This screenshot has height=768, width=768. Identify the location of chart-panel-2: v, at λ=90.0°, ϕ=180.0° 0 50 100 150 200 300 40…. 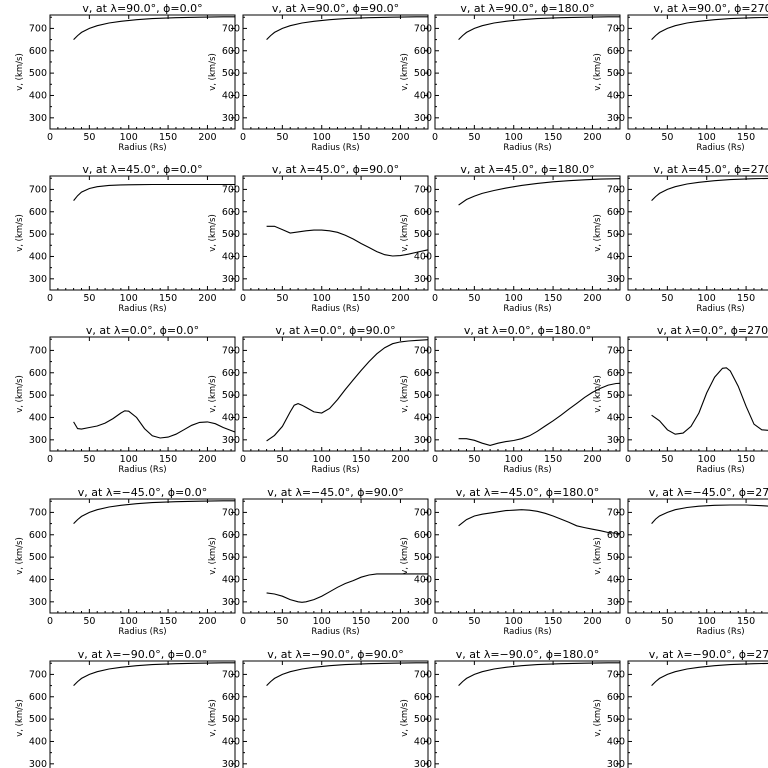
(510, 77).